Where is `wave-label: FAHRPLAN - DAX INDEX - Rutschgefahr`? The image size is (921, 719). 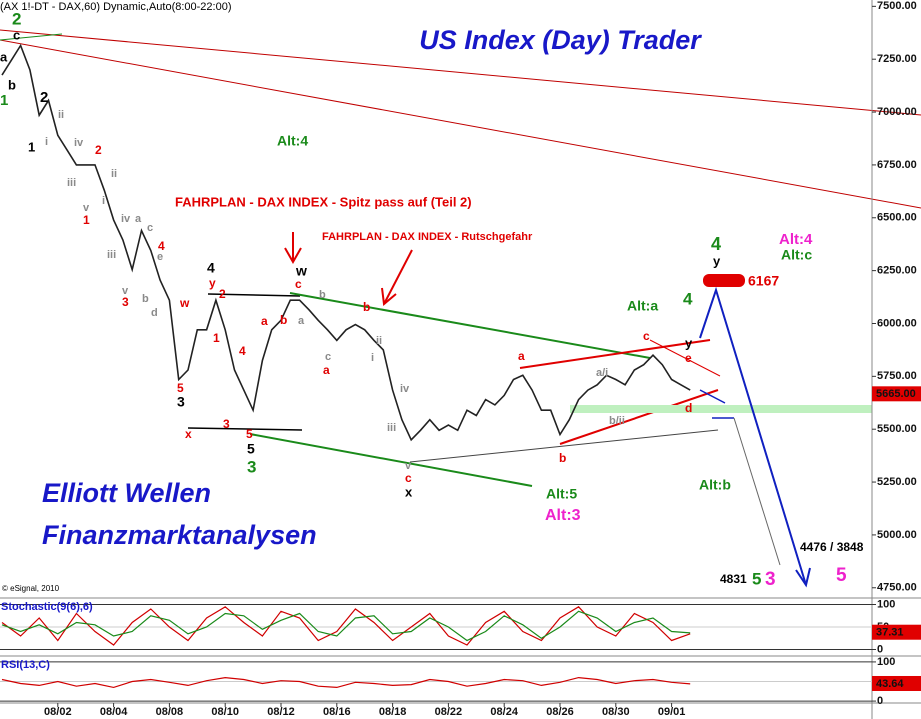 wave-label: FAHRPLAN - DAX INDEX - Rutschgefahr is located at coordinates (427, 237).